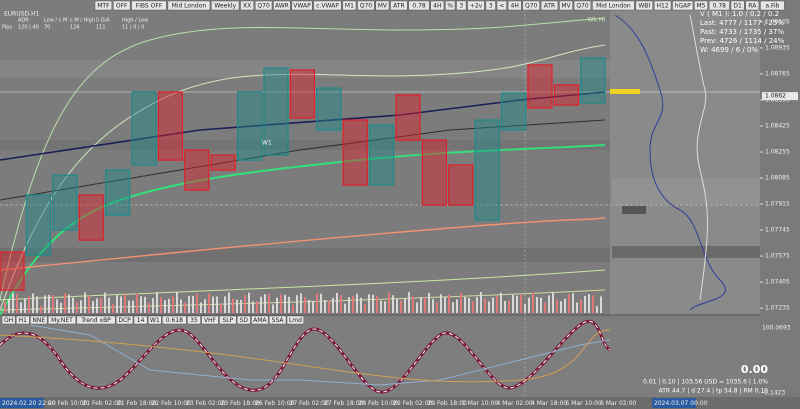 This screenshot has height=409, width=800. I want to click on toolbar-button: FIBS OFF, so click(149, 5).